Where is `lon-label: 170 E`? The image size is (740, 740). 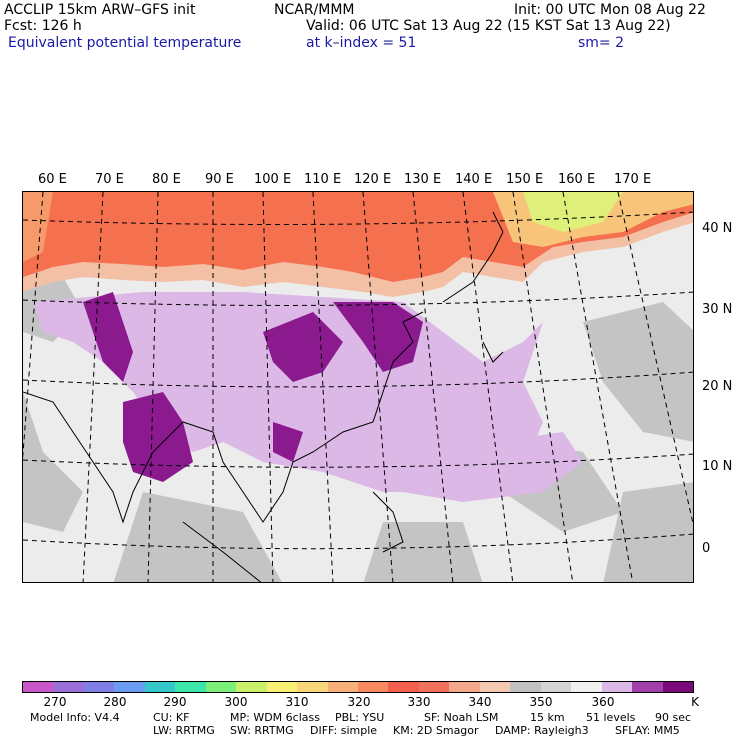
lon-label: 170 E is located at coordinates (633, 179).